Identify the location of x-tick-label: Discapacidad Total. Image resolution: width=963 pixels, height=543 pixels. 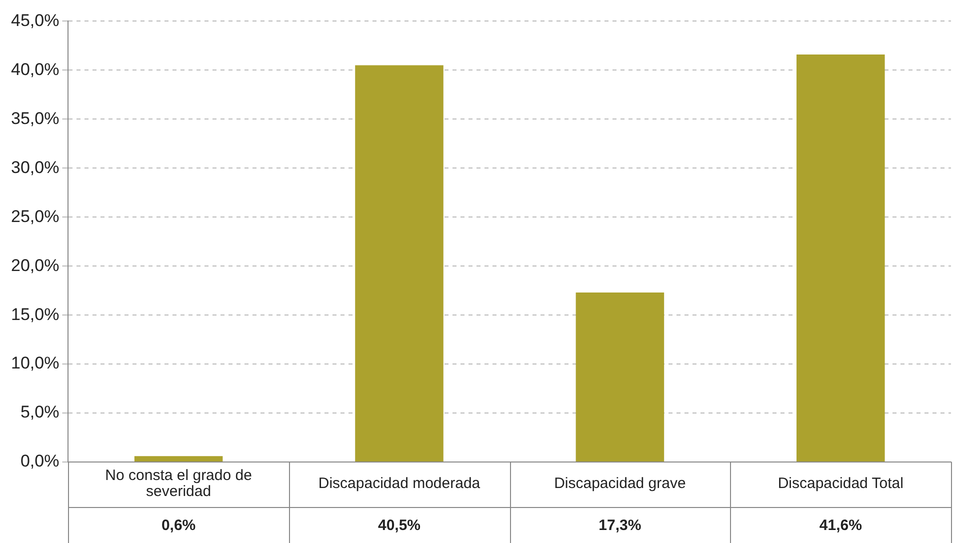
(841, 483).